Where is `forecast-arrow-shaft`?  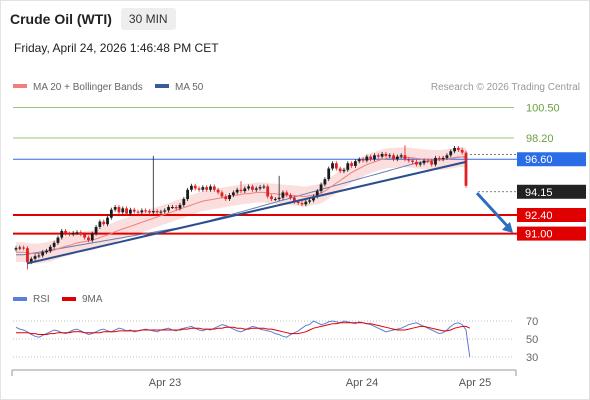
forecast-arrow-shaft is located at coordinates (493, 210).